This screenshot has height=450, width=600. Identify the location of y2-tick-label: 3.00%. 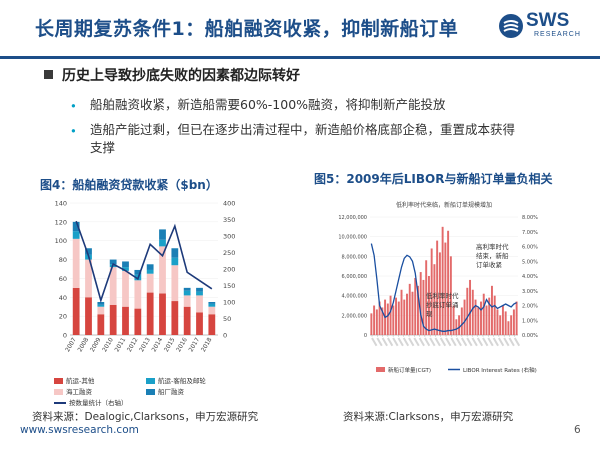
(530, 292).